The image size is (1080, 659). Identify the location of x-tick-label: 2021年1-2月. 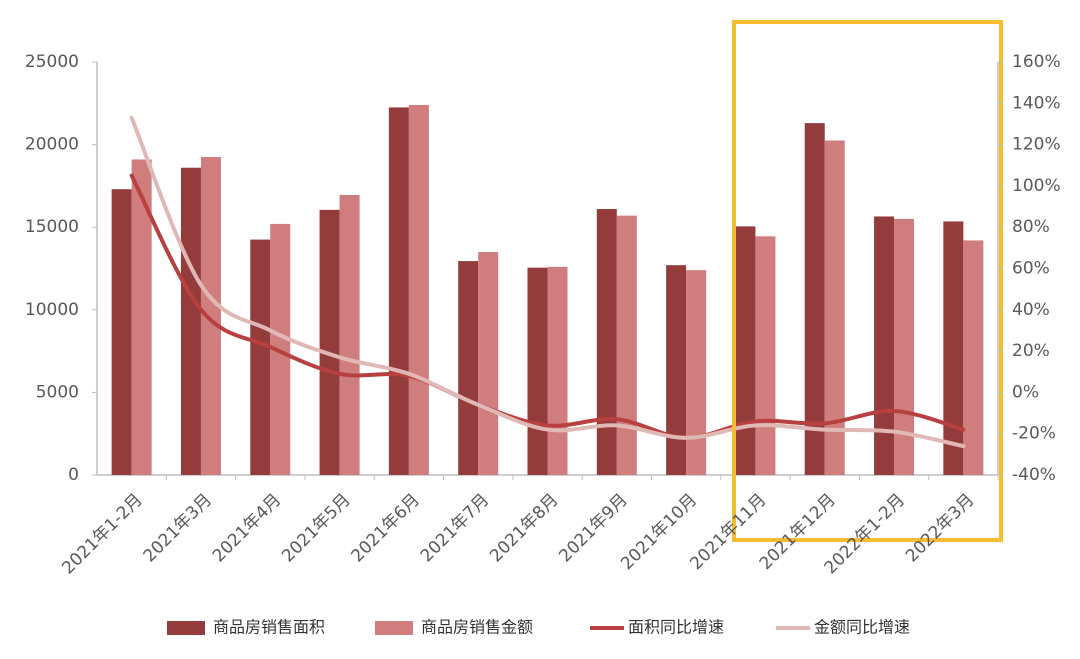
(102, 534).